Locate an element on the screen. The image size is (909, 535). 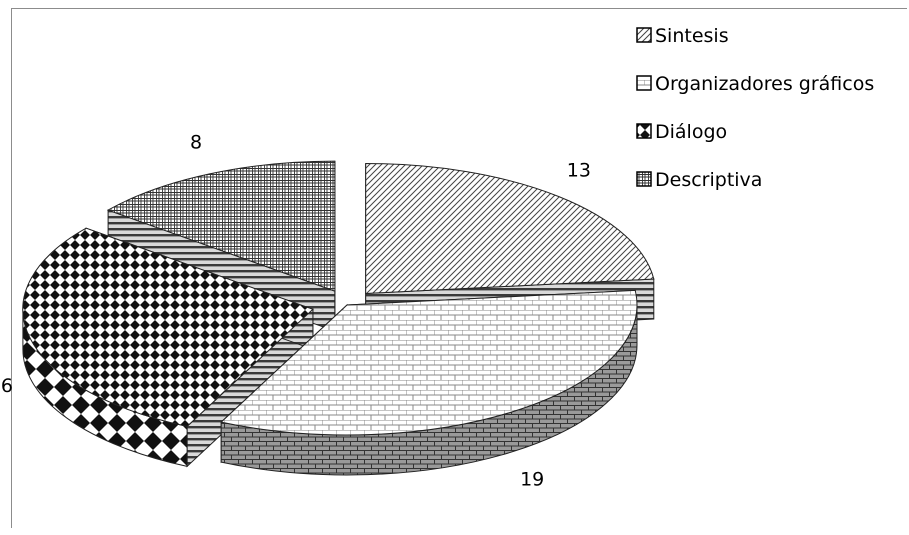
data-label-dialogo: 16 is located at coordinates (6, 386).